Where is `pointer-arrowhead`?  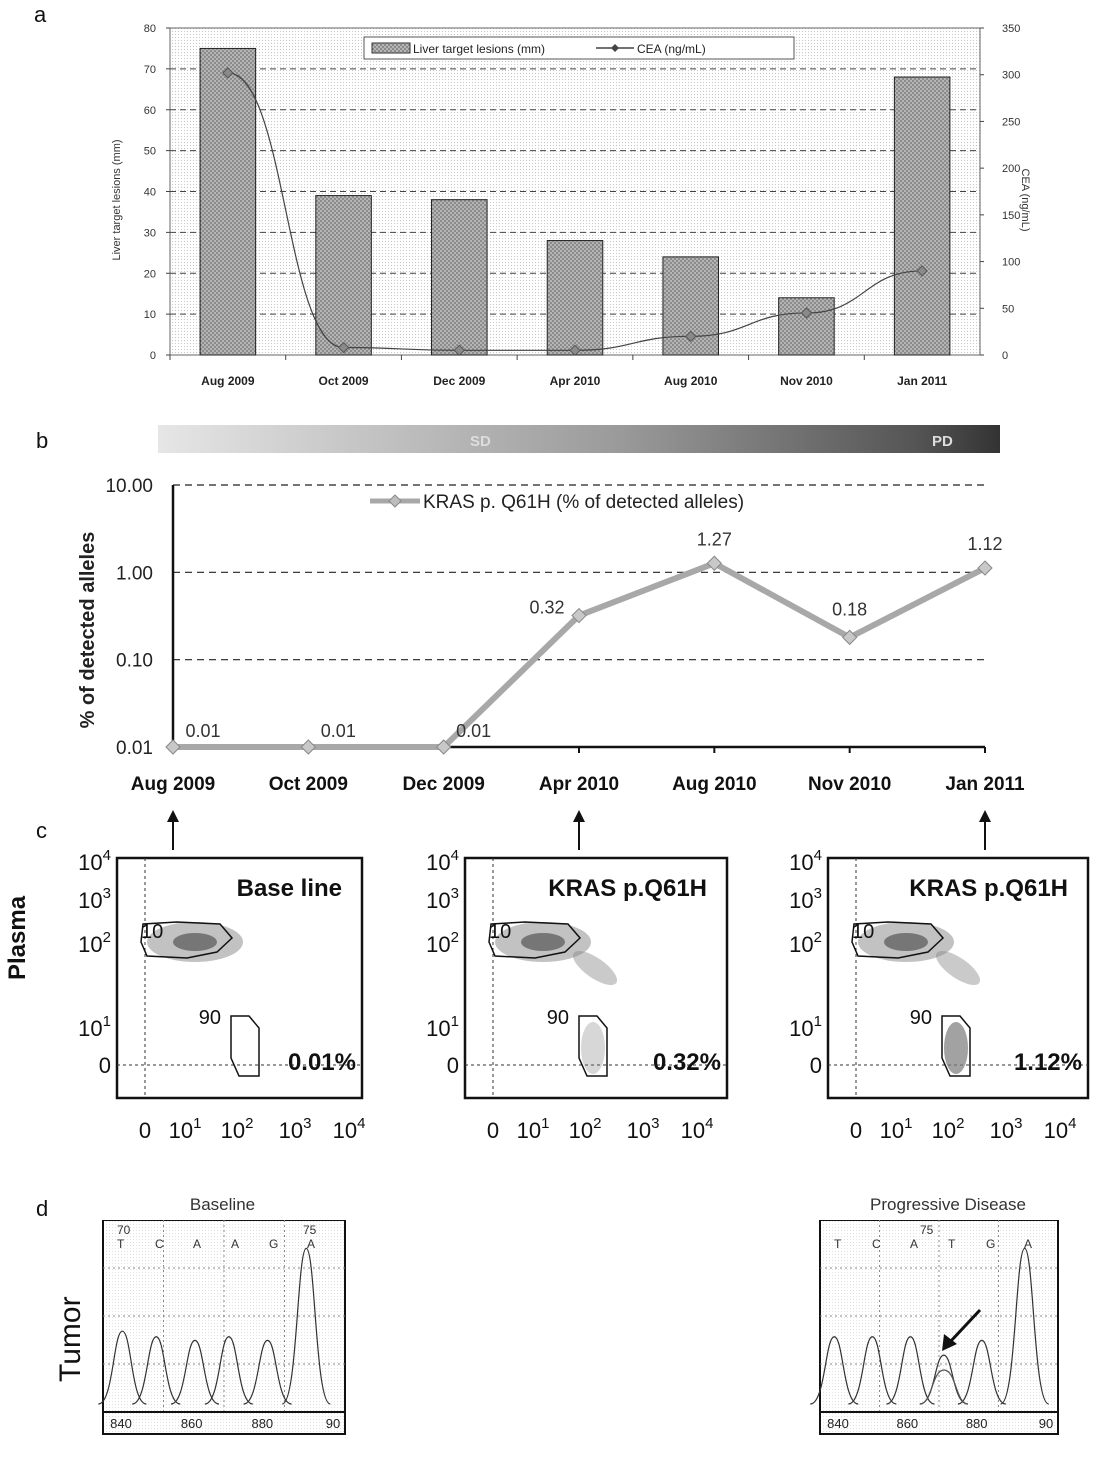 pointer-arrowhead is located at coordinates (985, 816).